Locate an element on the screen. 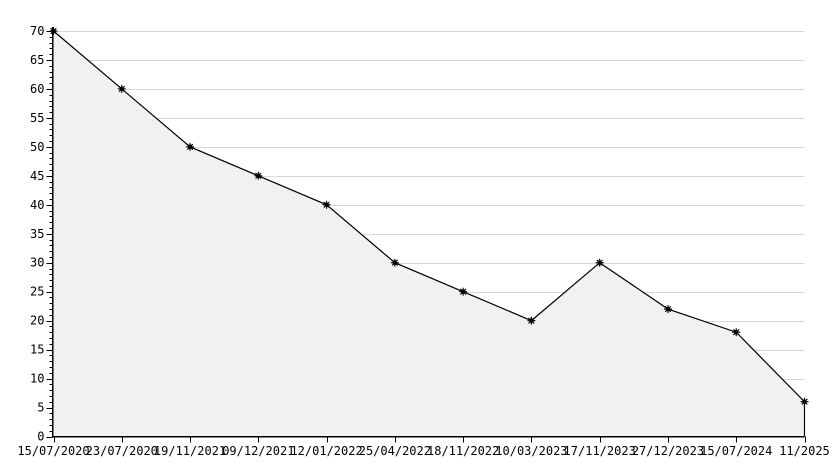 The height and width of the screenshot is (468, 834). y-tick-labels: 0 5 10 15 20 25 30 35 40 45 50 55 60 65 70 is located at coordinates (37, 234).